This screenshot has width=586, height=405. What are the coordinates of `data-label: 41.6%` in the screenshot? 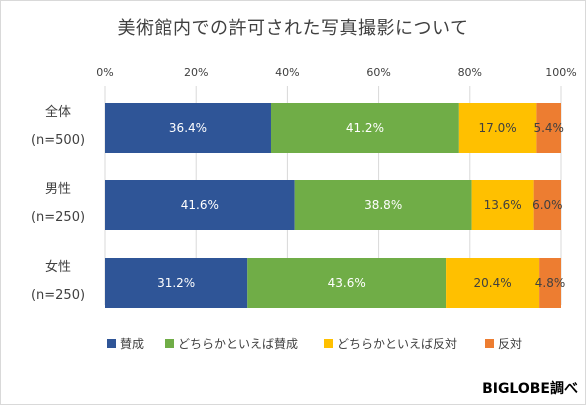 It's located at (200, 205).